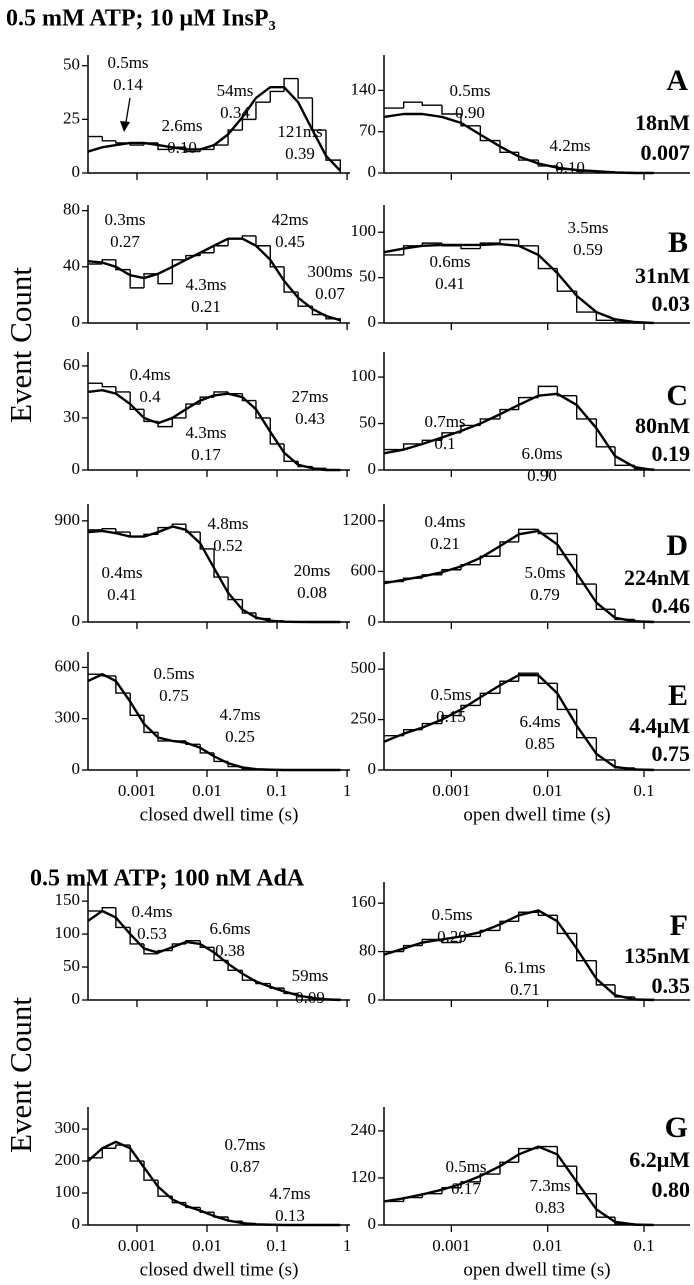 This screenshot has width=694, height=1285. I want to click on panel-open-probability: 0.03, so click(671, 303).